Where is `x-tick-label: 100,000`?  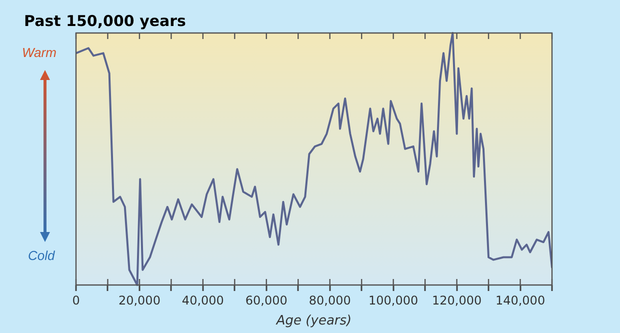
x-tick-label: 100,000 is located at coordinates (393, 300).